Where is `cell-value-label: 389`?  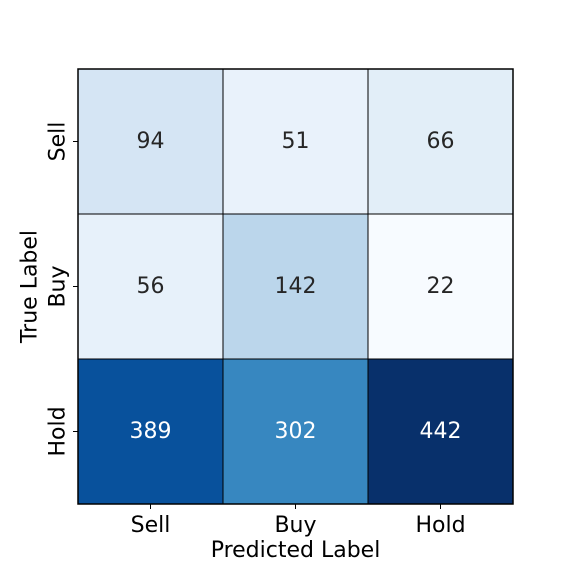
cell-value-label: 389 is located at coordinates (151, 431).